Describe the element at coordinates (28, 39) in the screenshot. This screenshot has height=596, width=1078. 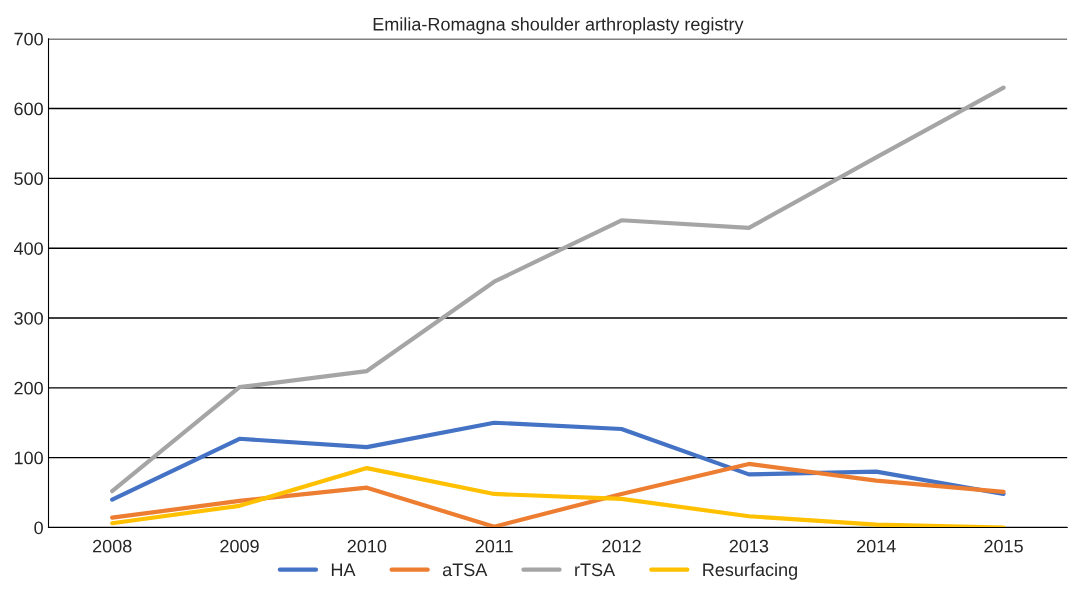
I see `y-tick-label: 700` at that location.